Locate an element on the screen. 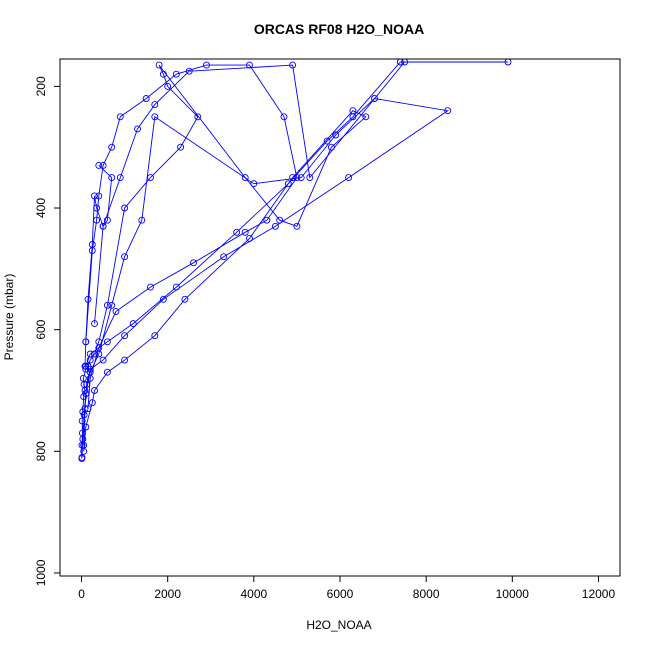 This screenshot has width=650, height=650. x-tick-label: 12000 is located at coordinates (599, 594).